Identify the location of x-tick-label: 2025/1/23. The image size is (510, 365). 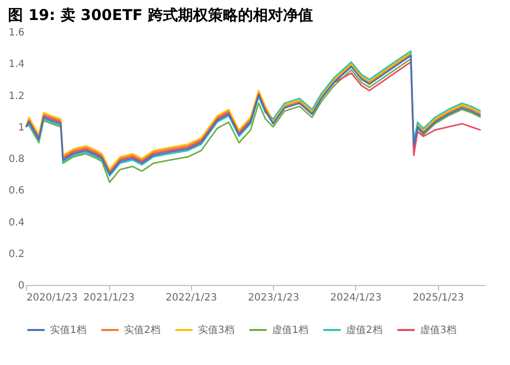
(438, 298).